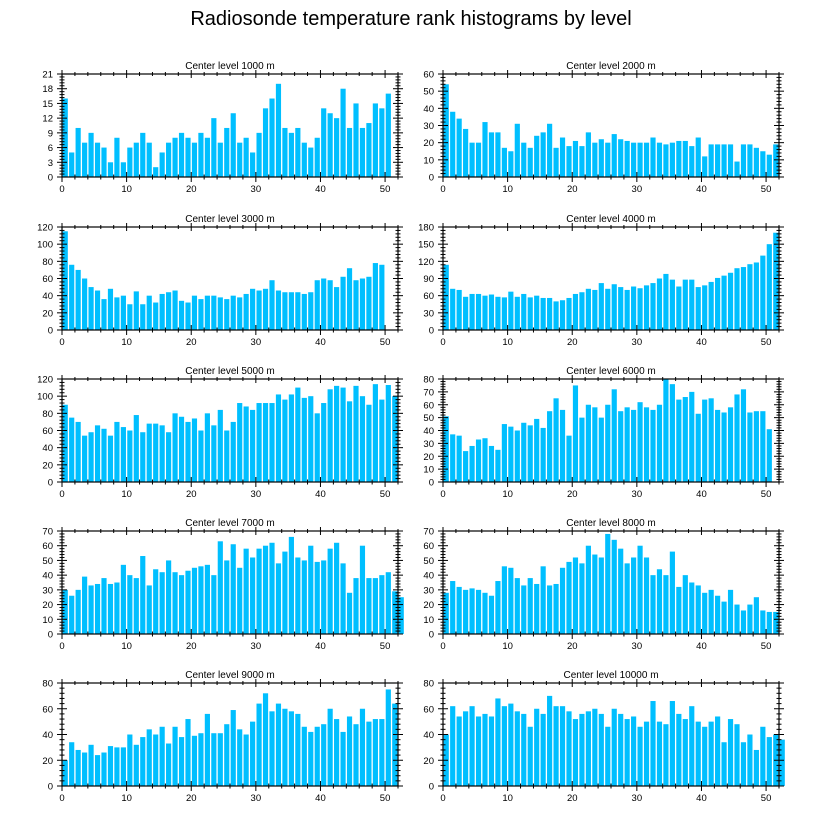  What do you see at coordinates (507, 342) in the screenshot?
I see `x-tick-label: 10` at bounding box center [507, 342].